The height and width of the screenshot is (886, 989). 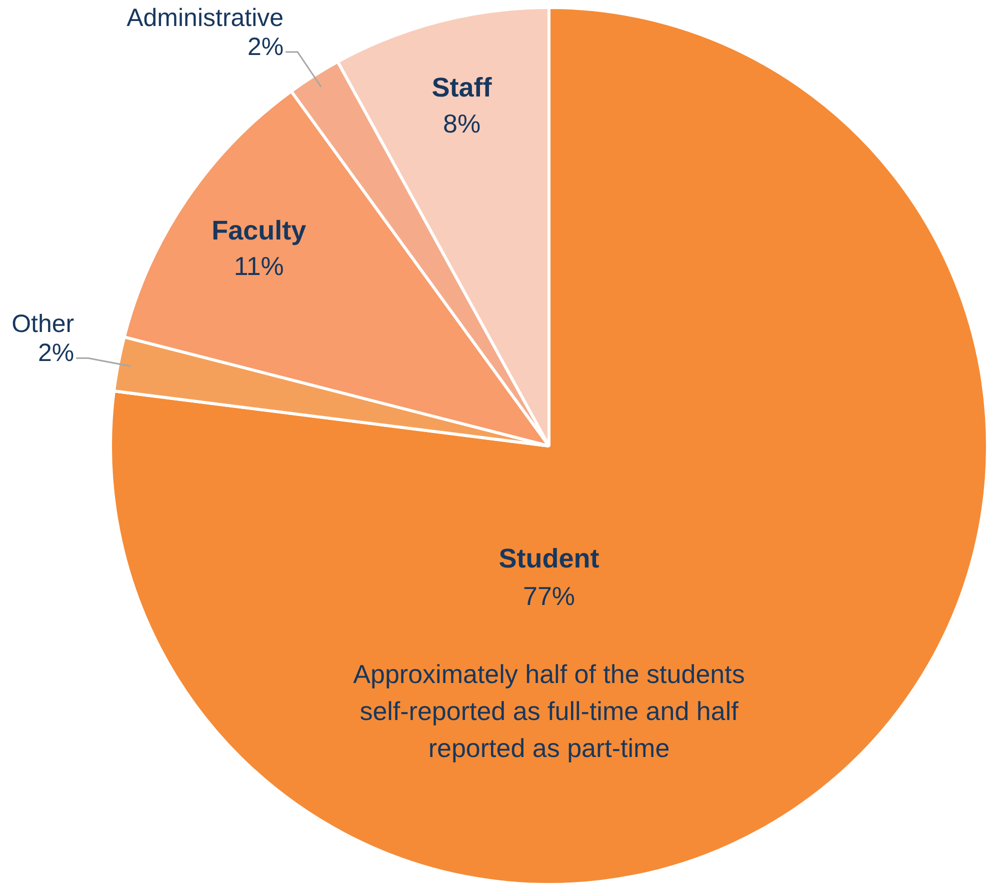 I want to click on slice-label: Faculty, so click(x=259, y=230).